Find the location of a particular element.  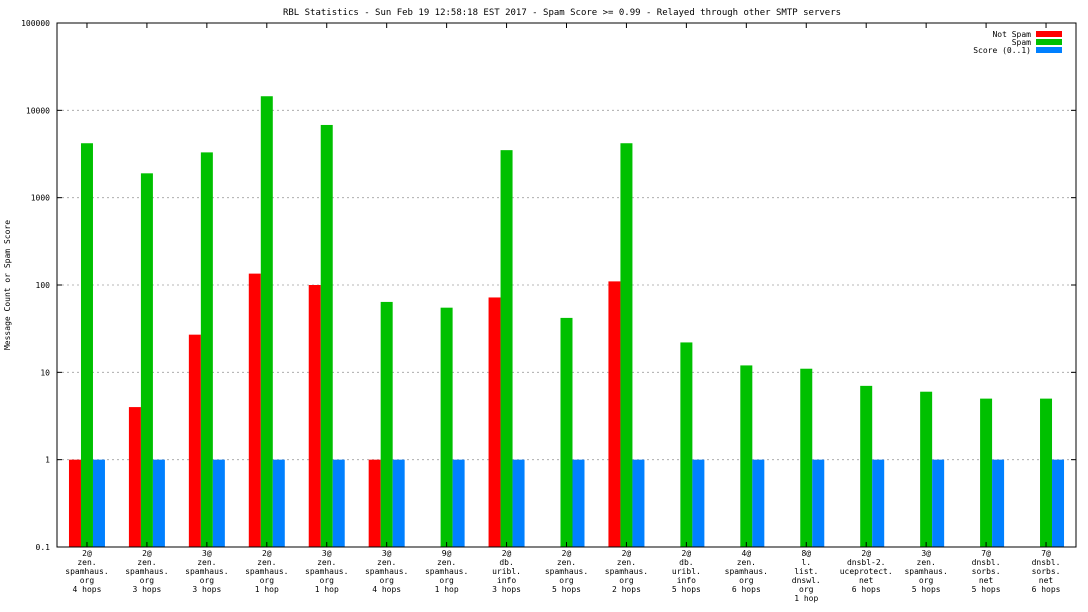

x-tick-label: l. is located at coordinates (806, 562).